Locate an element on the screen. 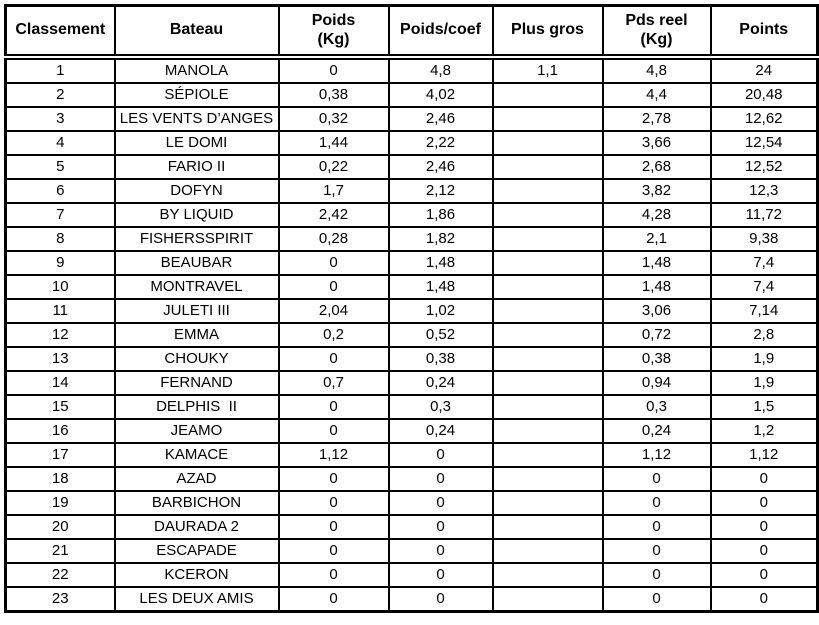  cell-bateau: LE DOMI is located at coordinates (196, 143).